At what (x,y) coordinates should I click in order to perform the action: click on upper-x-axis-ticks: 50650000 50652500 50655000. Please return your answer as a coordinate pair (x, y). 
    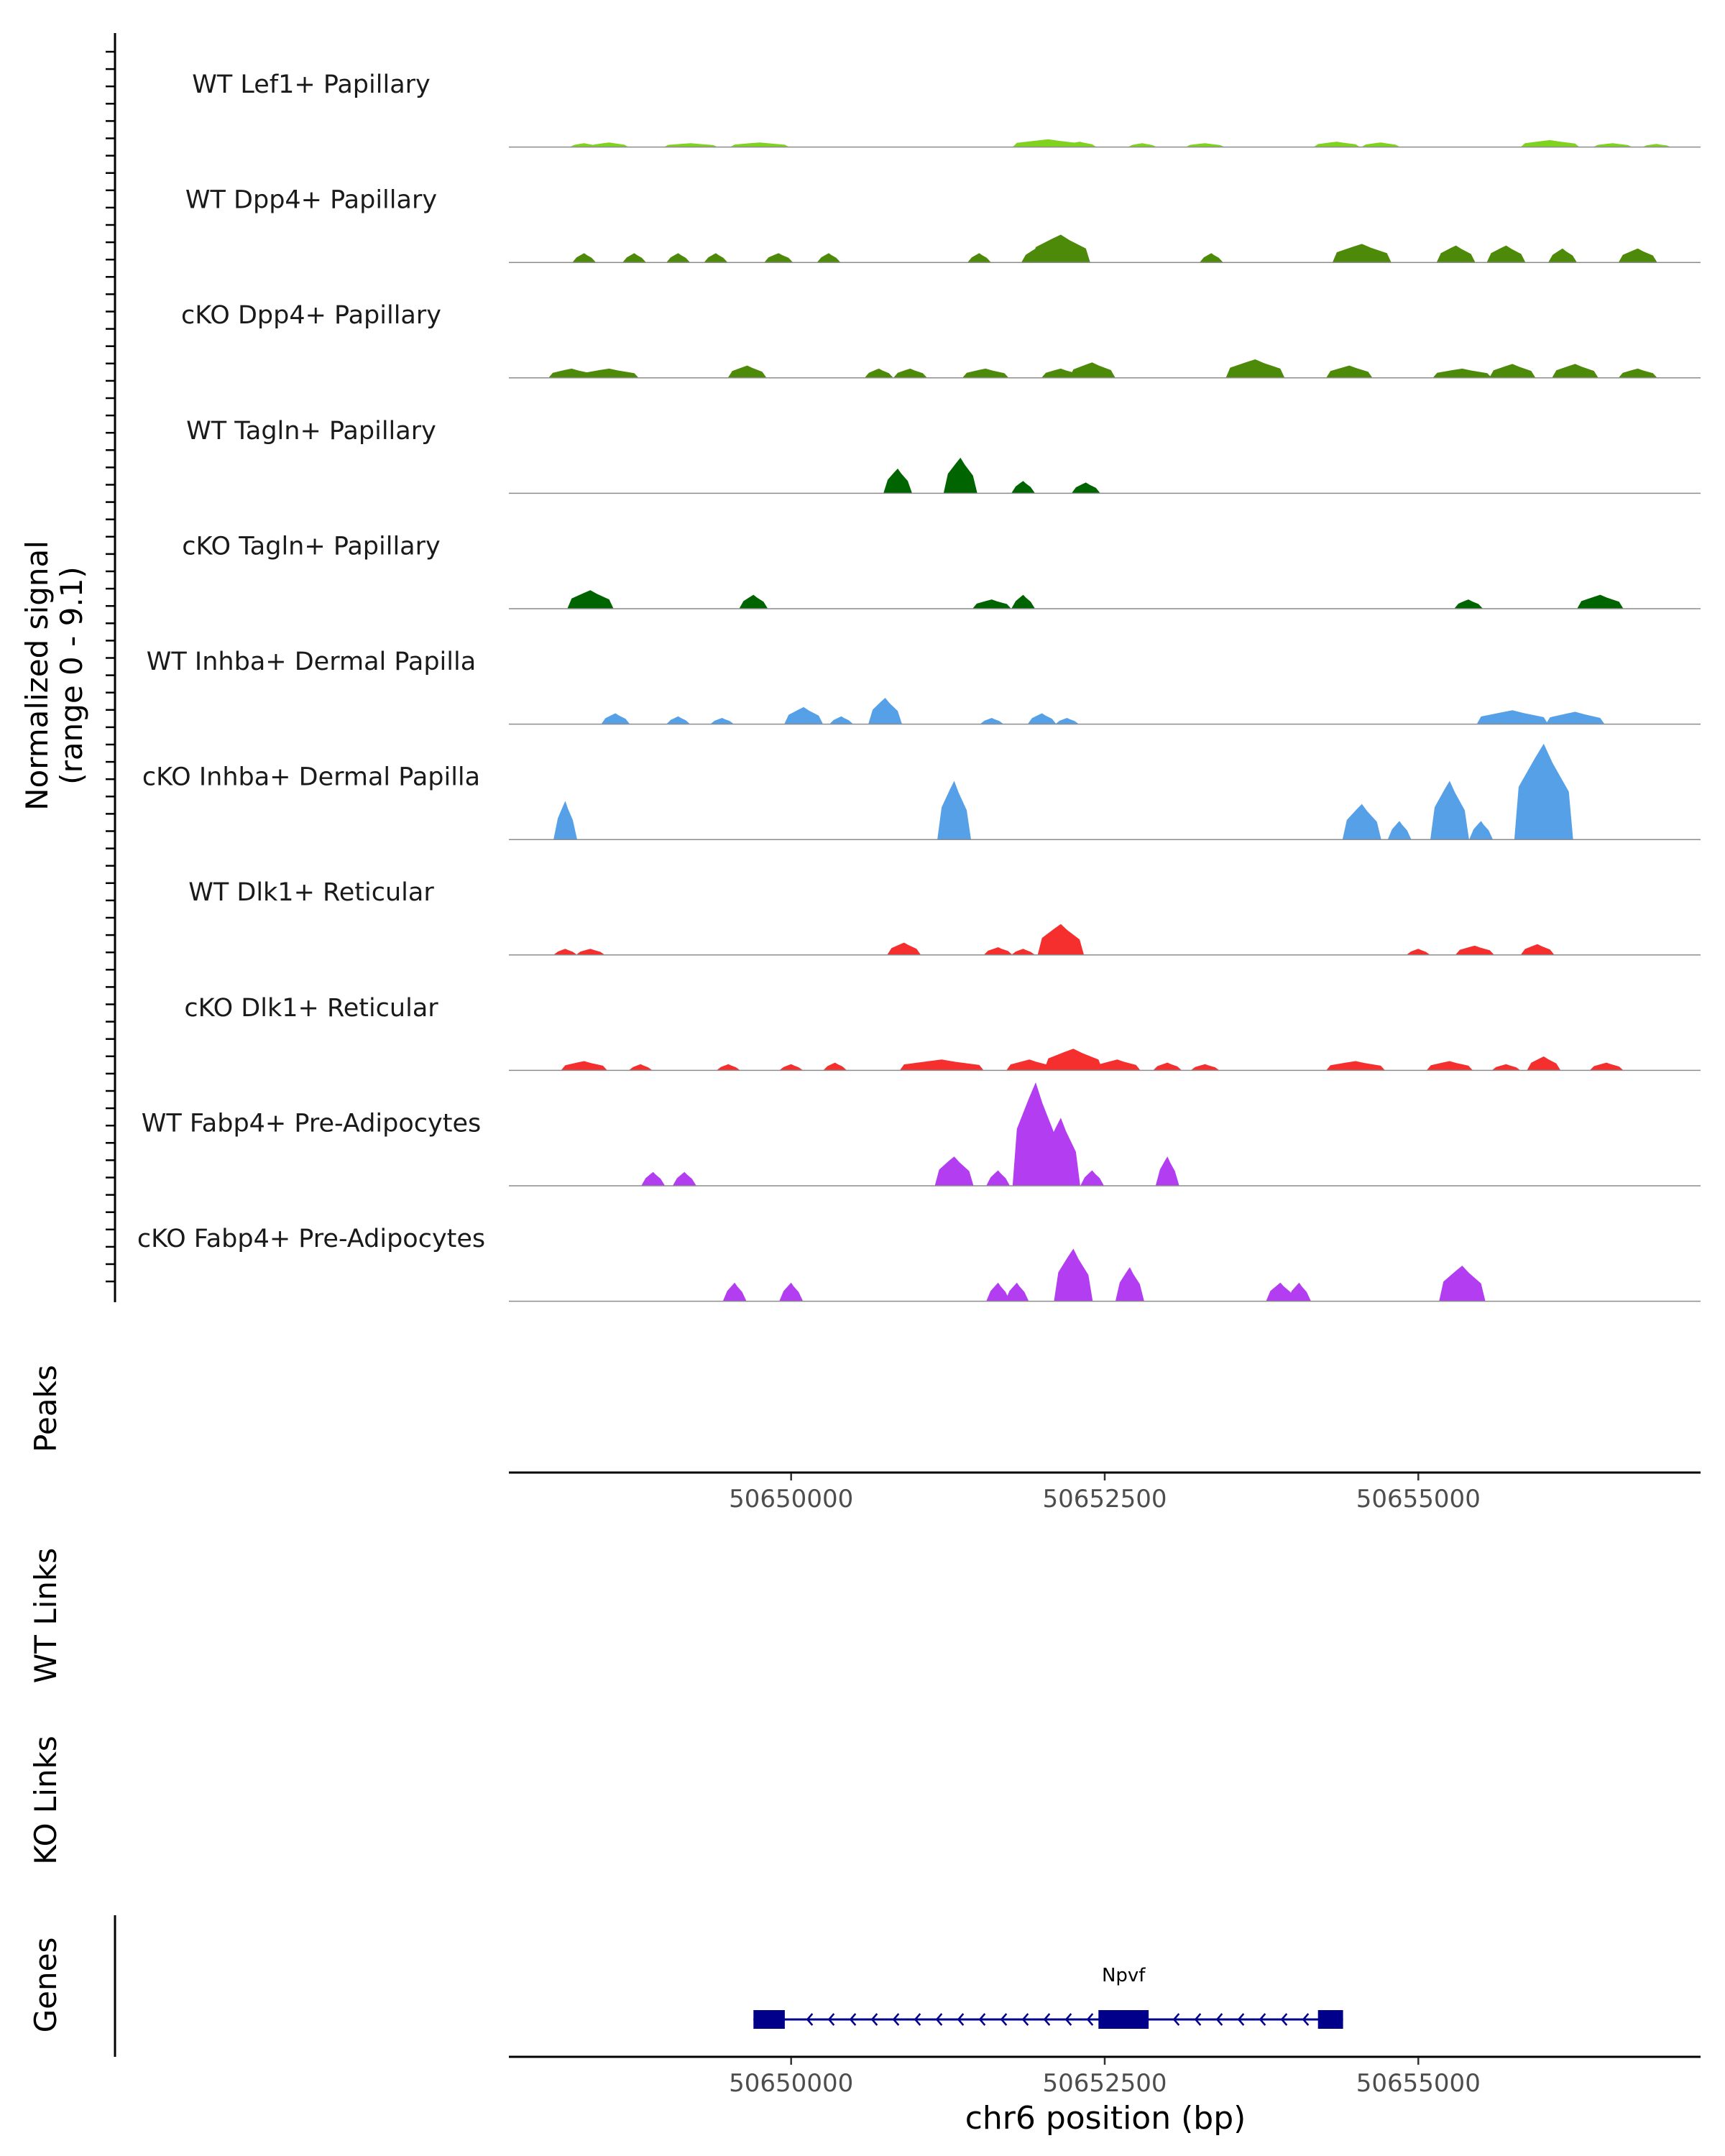
    Looking at the image, I should click on (1105, 1493).